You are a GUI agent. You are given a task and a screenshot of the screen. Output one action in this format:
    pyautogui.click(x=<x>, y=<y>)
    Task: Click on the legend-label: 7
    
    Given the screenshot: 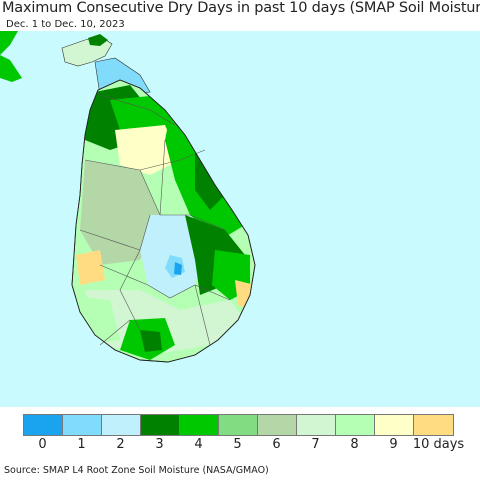 What is the action you would take?
    pyautogui.click(x=315, y=444)
    